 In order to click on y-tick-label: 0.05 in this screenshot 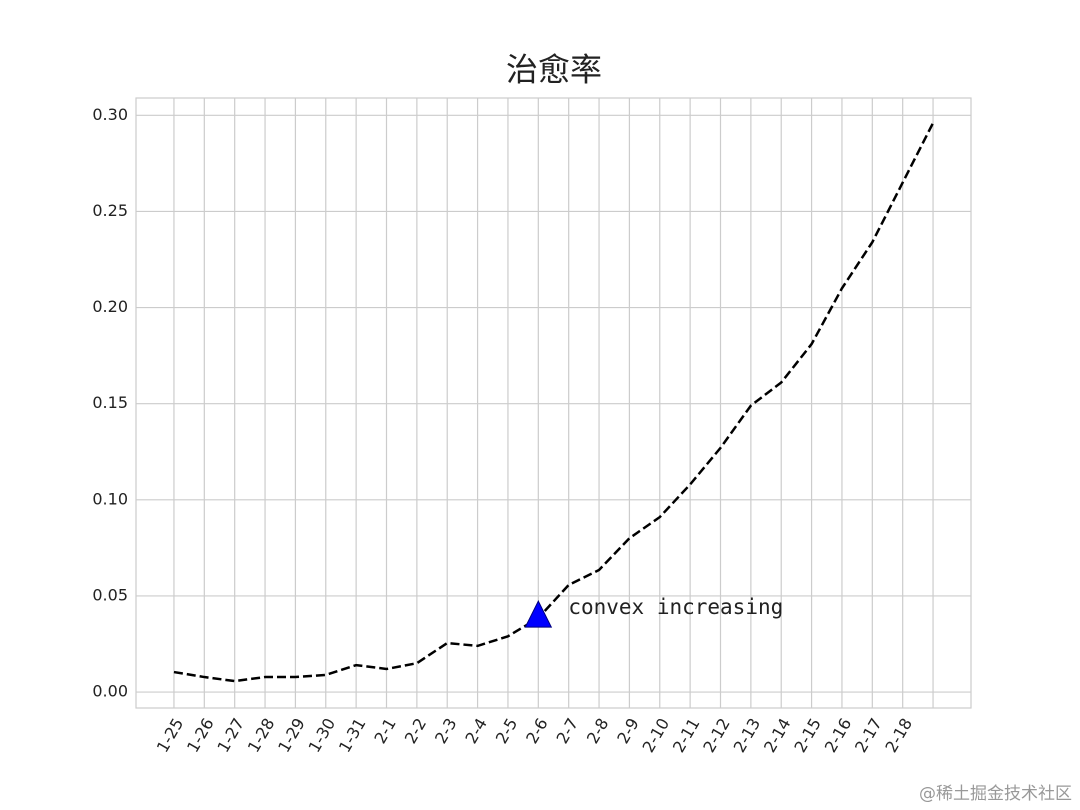, I will do `click(110, 594)`.